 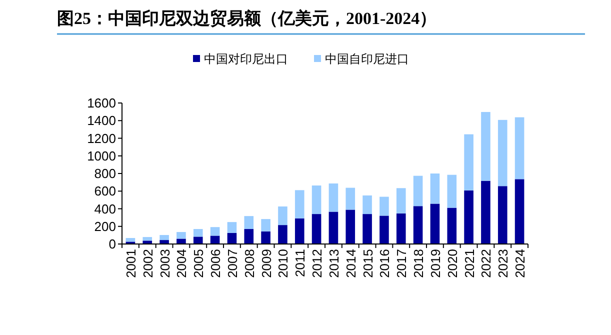 I want to click on x-tick-label: 2020, so click(x=452, y=263).